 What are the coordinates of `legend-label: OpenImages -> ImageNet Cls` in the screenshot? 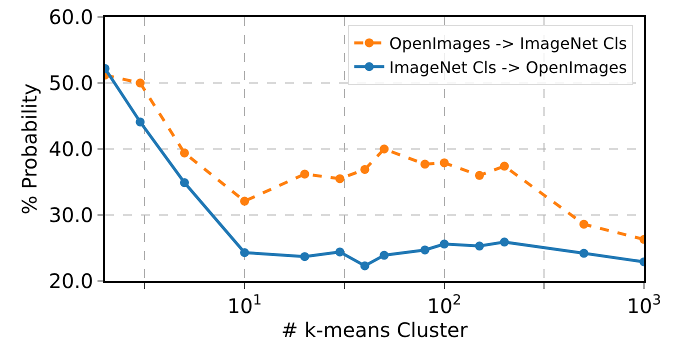 It's located at (508, 44).